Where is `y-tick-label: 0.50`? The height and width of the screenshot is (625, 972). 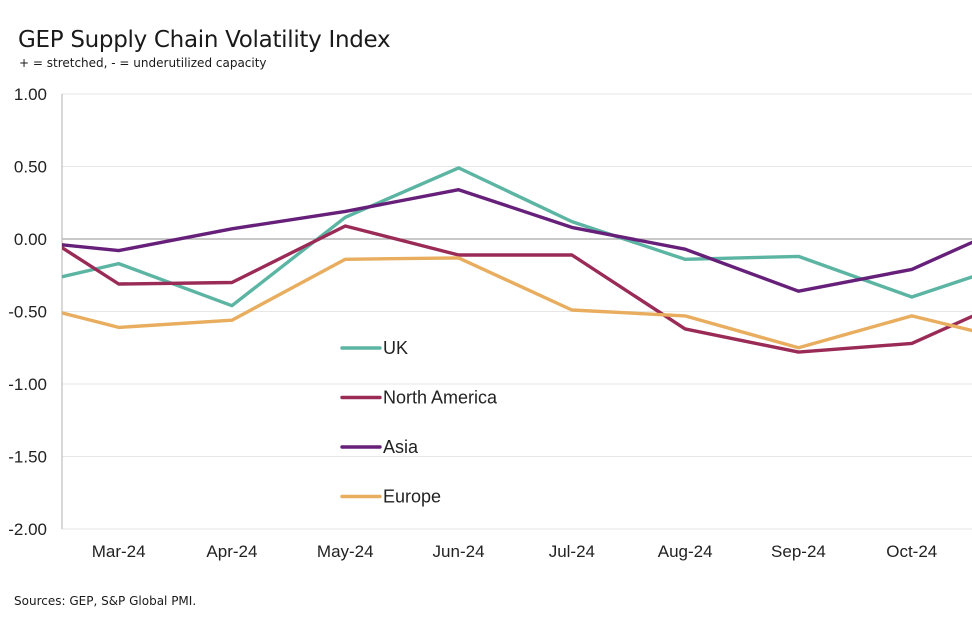
y-tick-label: 0.50 is located at coordinates (30, 167).